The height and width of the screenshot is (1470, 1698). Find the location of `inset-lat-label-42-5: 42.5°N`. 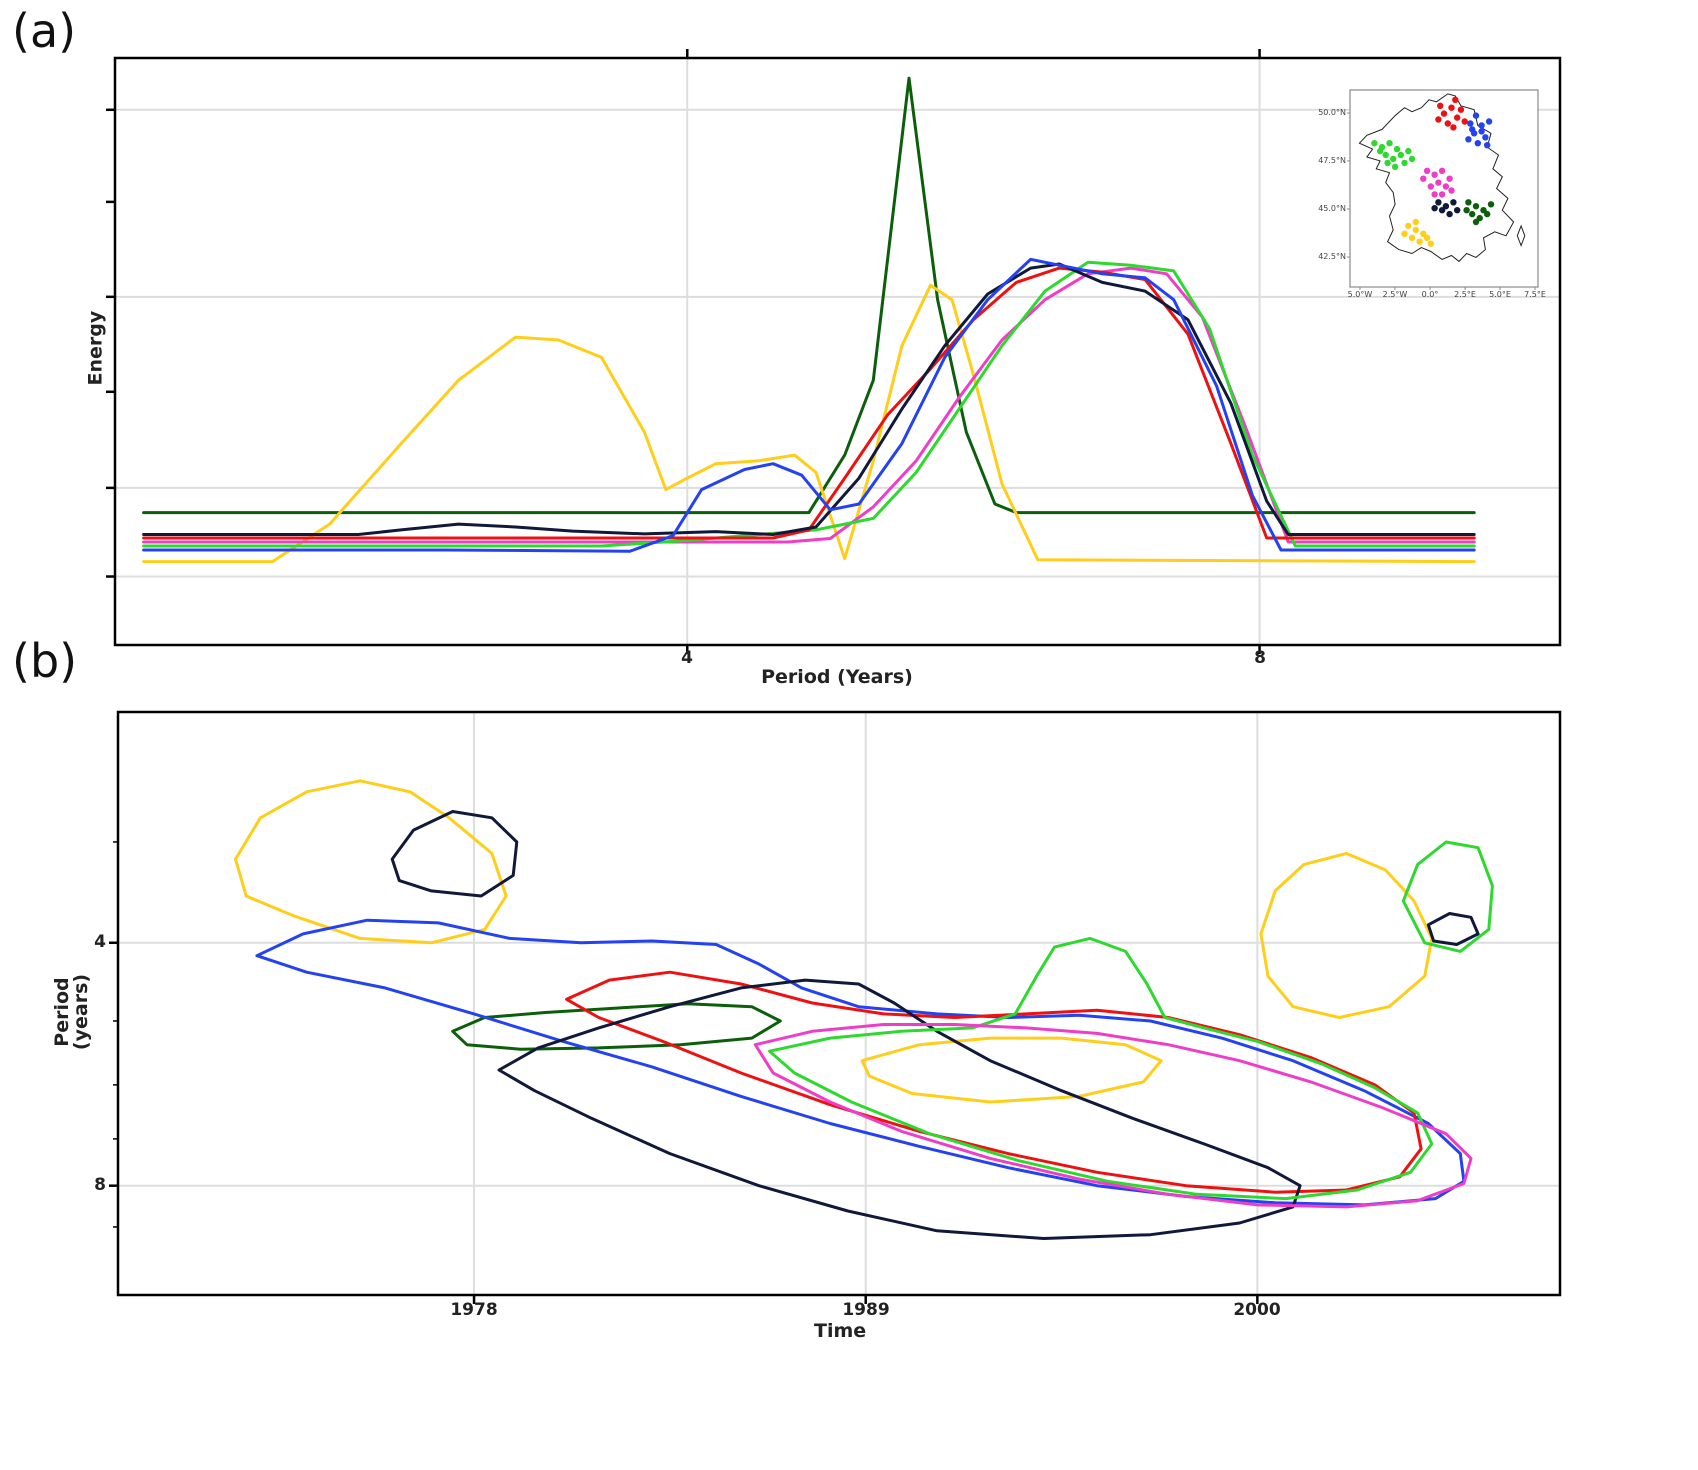

inset-lat-label-42-5: 42.5°N is located at coordinates (1332, 256).